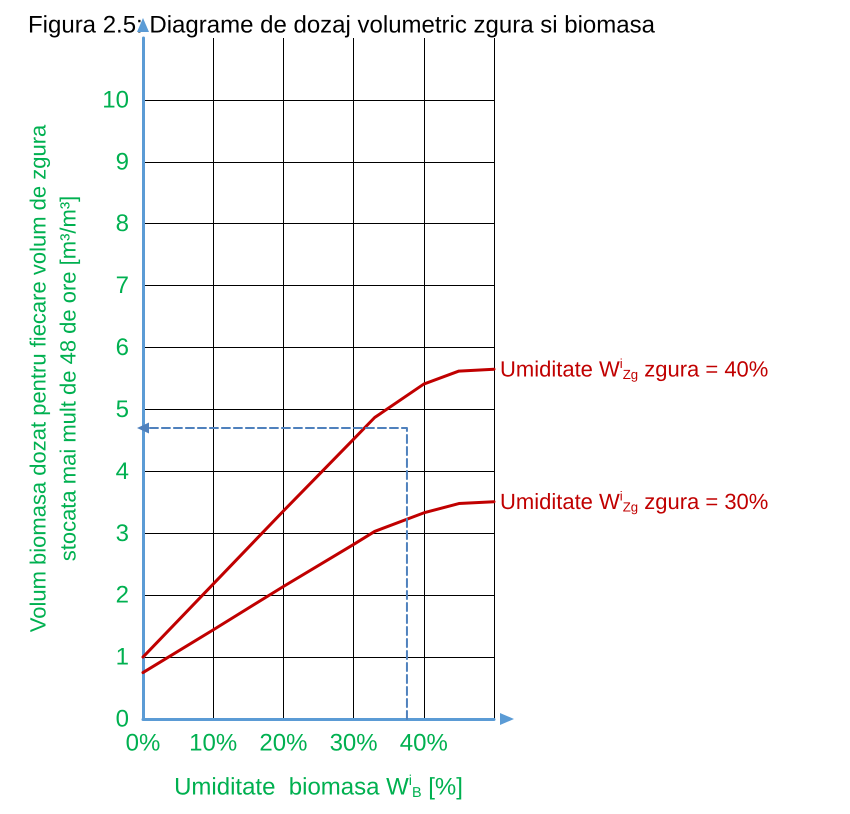 This screenshot has height=814, width=850. I want to click on y-tick-label: 2, so click(122, 595).